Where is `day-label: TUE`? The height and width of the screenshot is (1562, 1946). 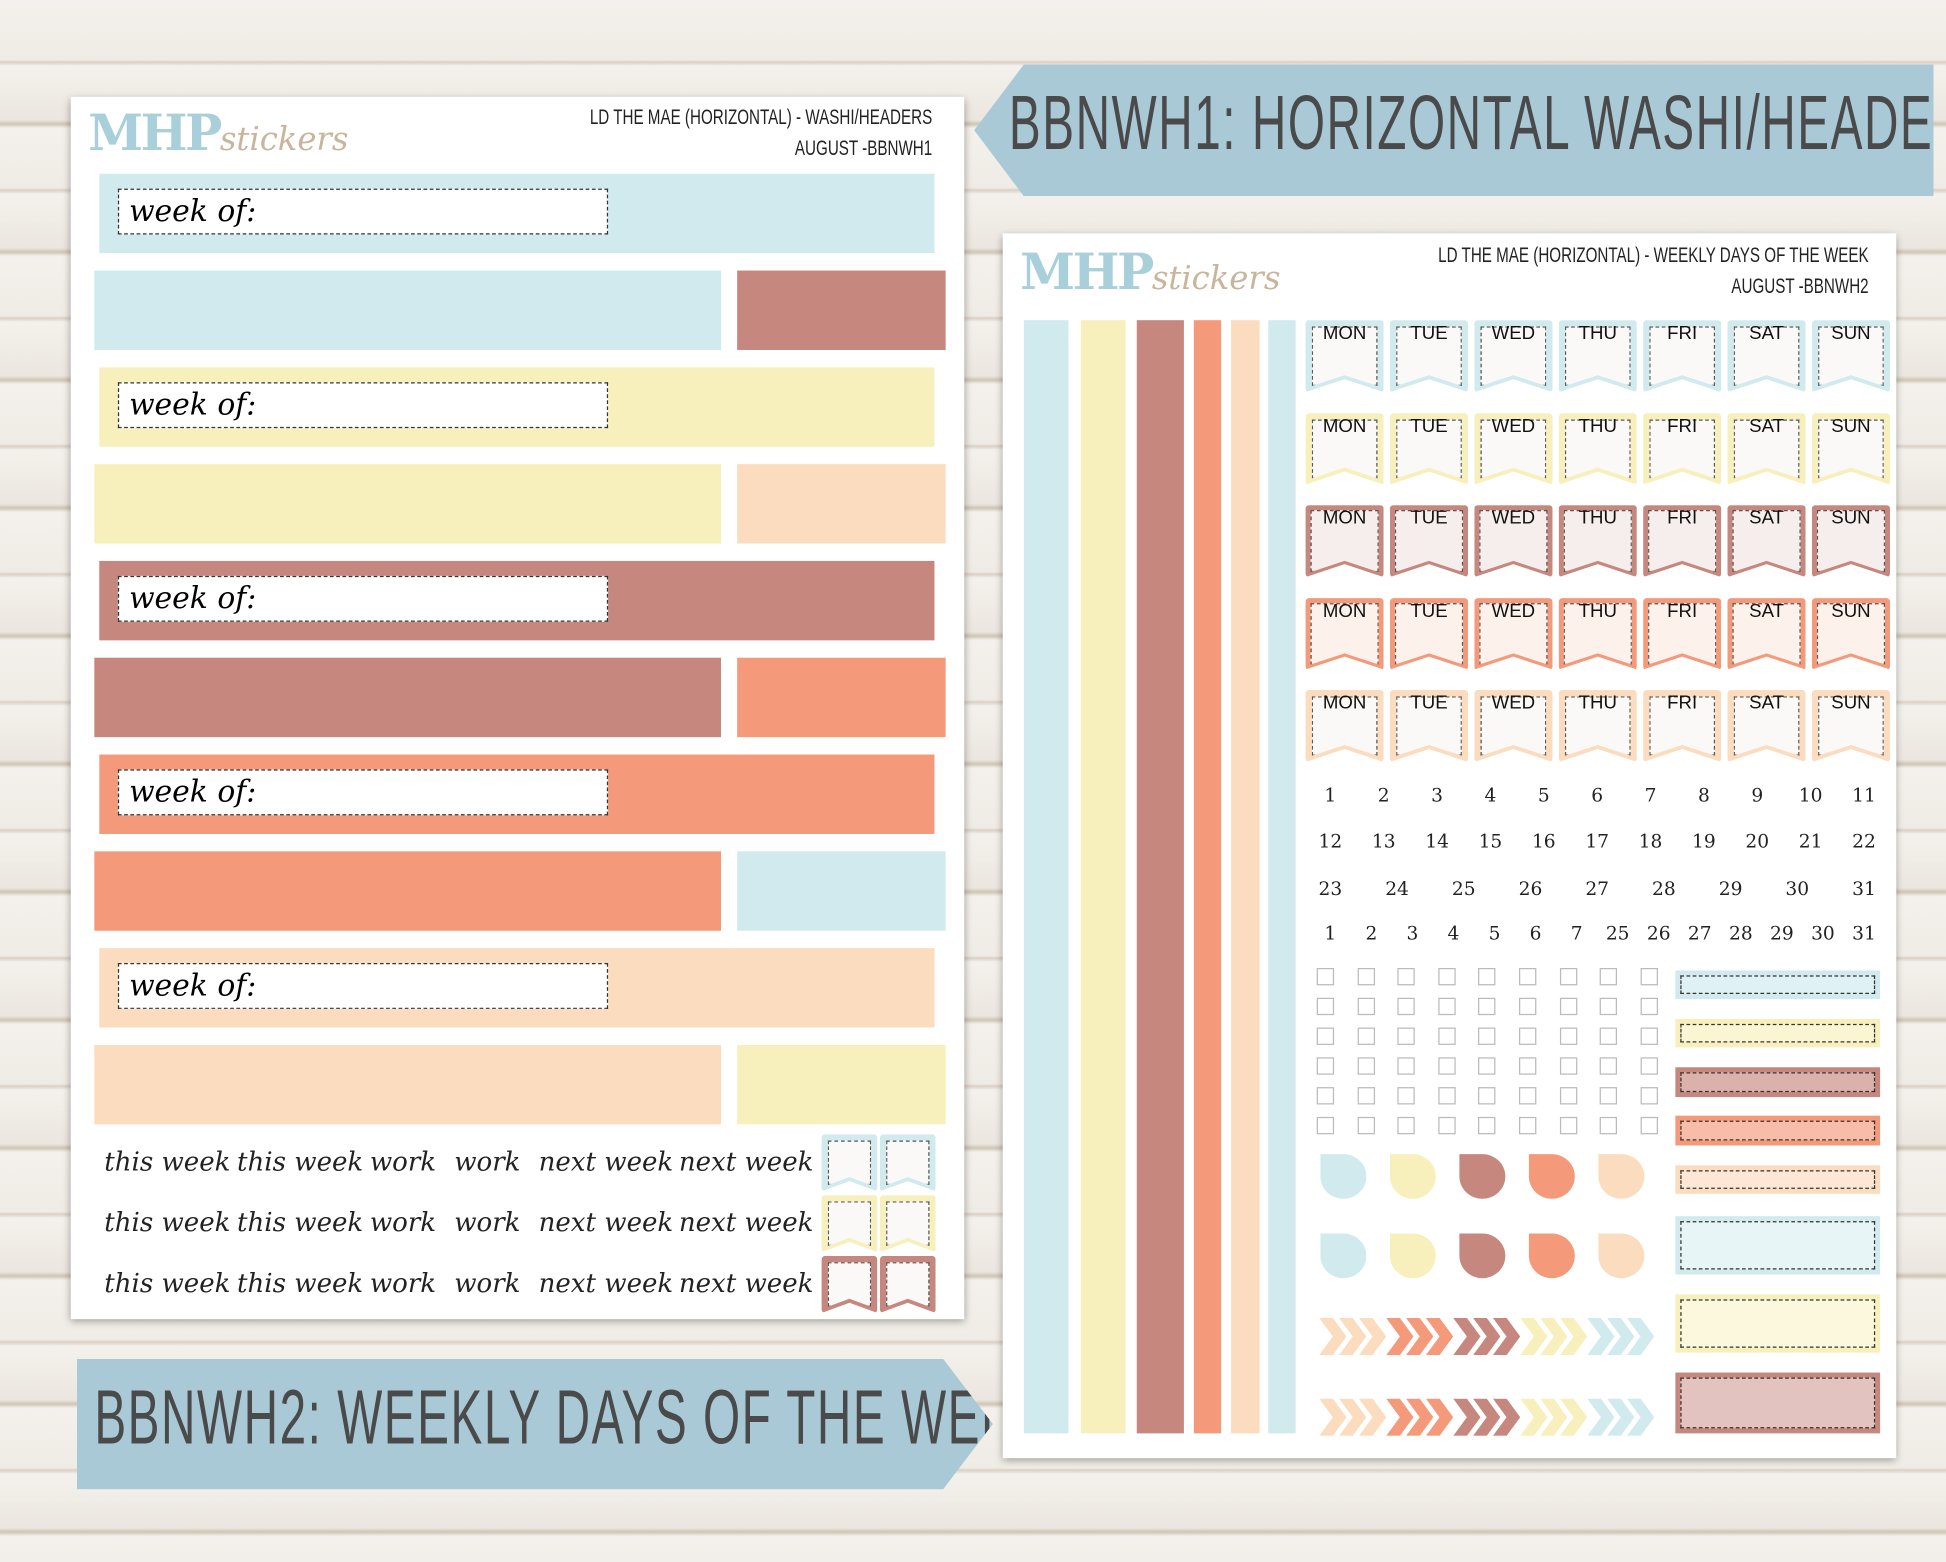 day-label: TUE is located at coordinates (1429, 426).